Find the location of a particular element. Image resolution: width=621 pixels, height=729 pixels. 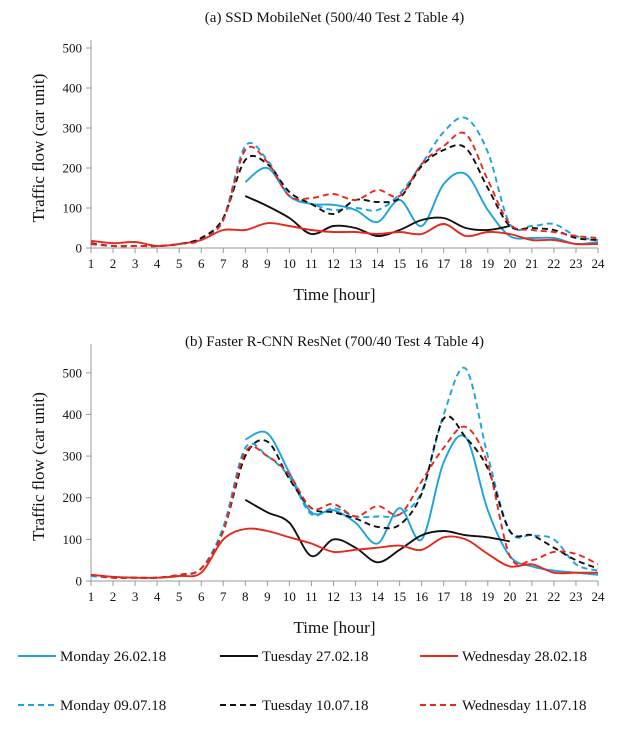

legend-item: Tuesday 10.07.18 is located at coordinates (294, 706).